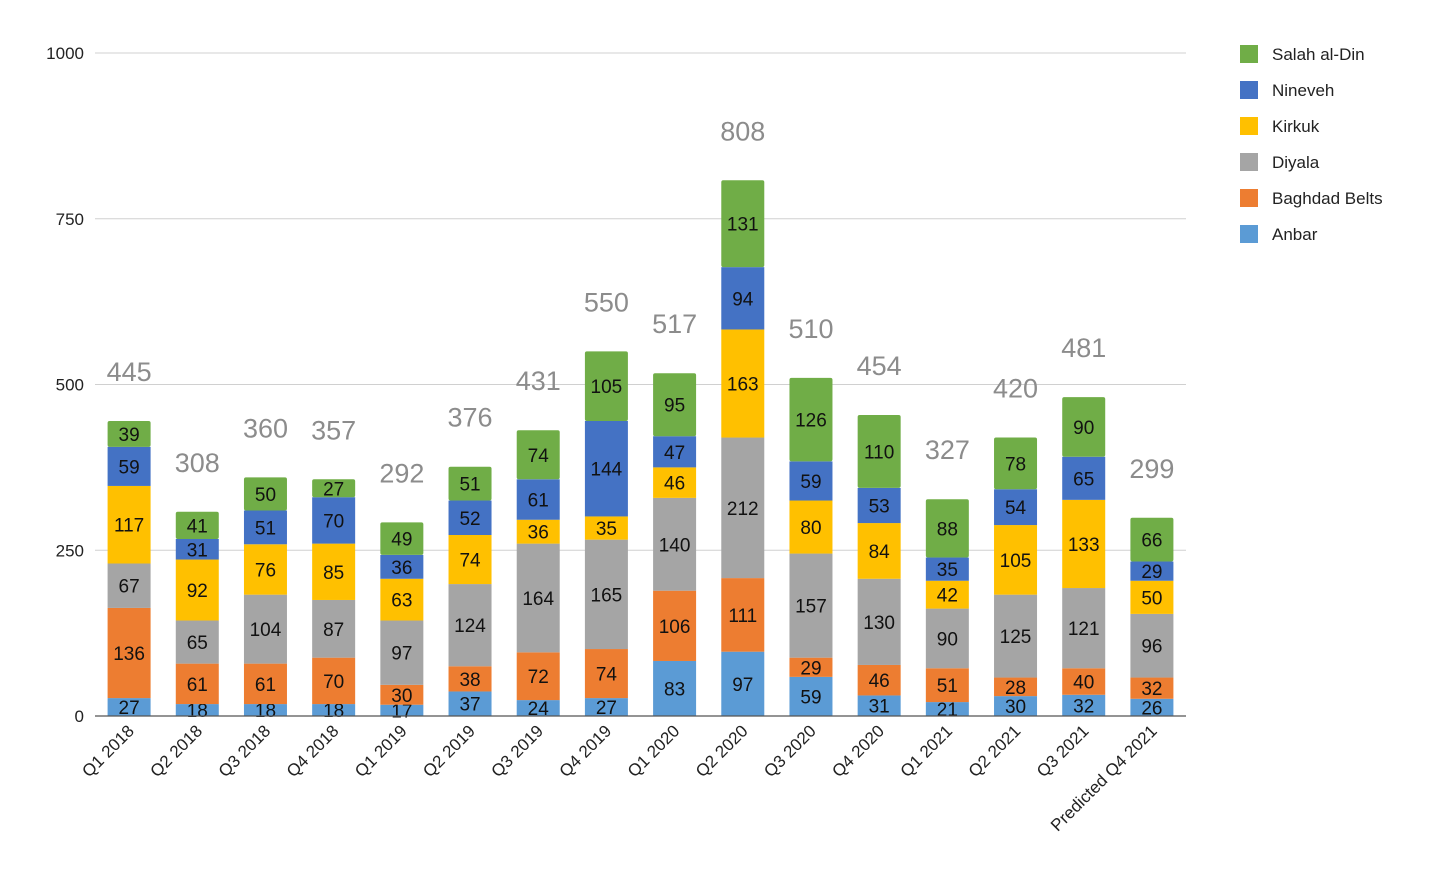 This screenshot has width=1430, height=883. I want to click on x-tick-label: Q4 2020, so click(858, 751).